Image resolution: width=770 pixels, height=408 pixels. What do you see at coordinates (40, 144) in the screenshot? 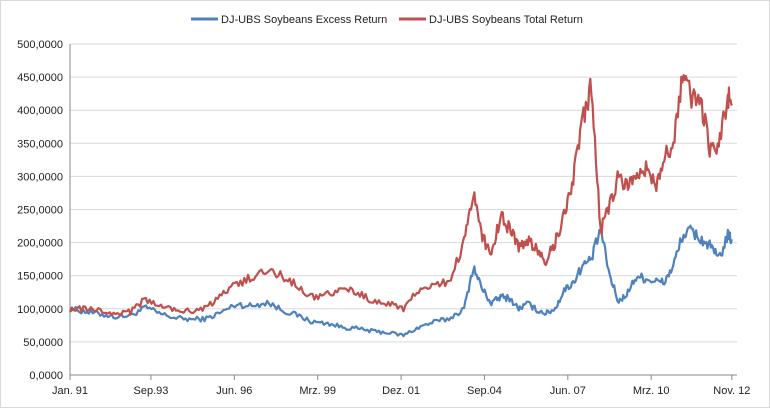
I see `y-tick-label: 350,0000` at bounding box center [40, 144].